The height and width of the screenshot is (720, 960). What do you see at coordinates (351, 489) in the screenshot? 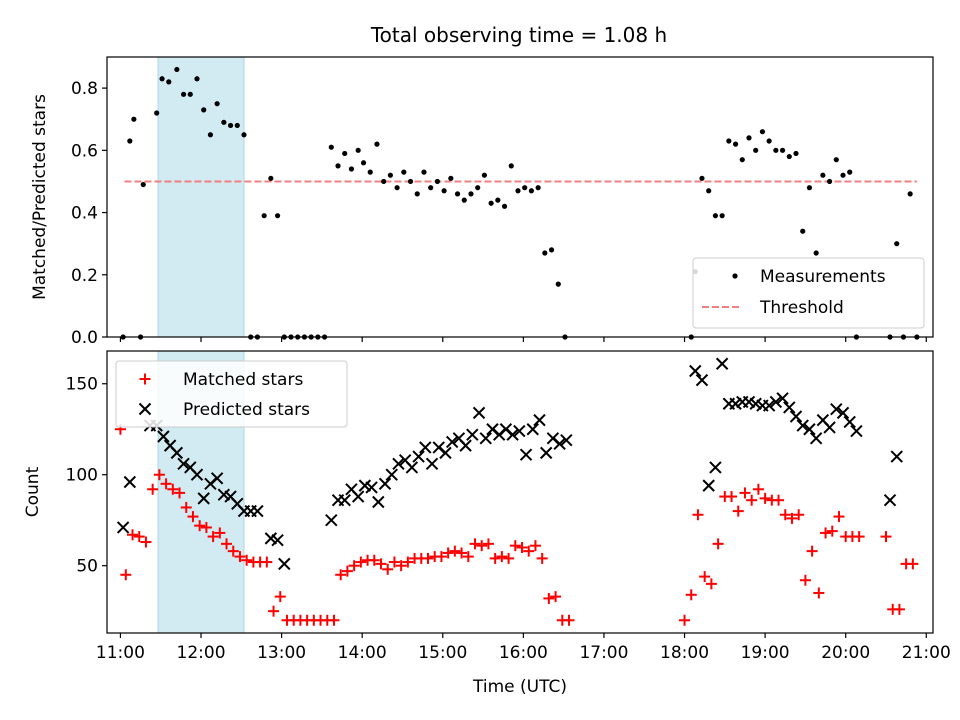
I see `predicted-point-25-b` at bounding box center [351, 489].